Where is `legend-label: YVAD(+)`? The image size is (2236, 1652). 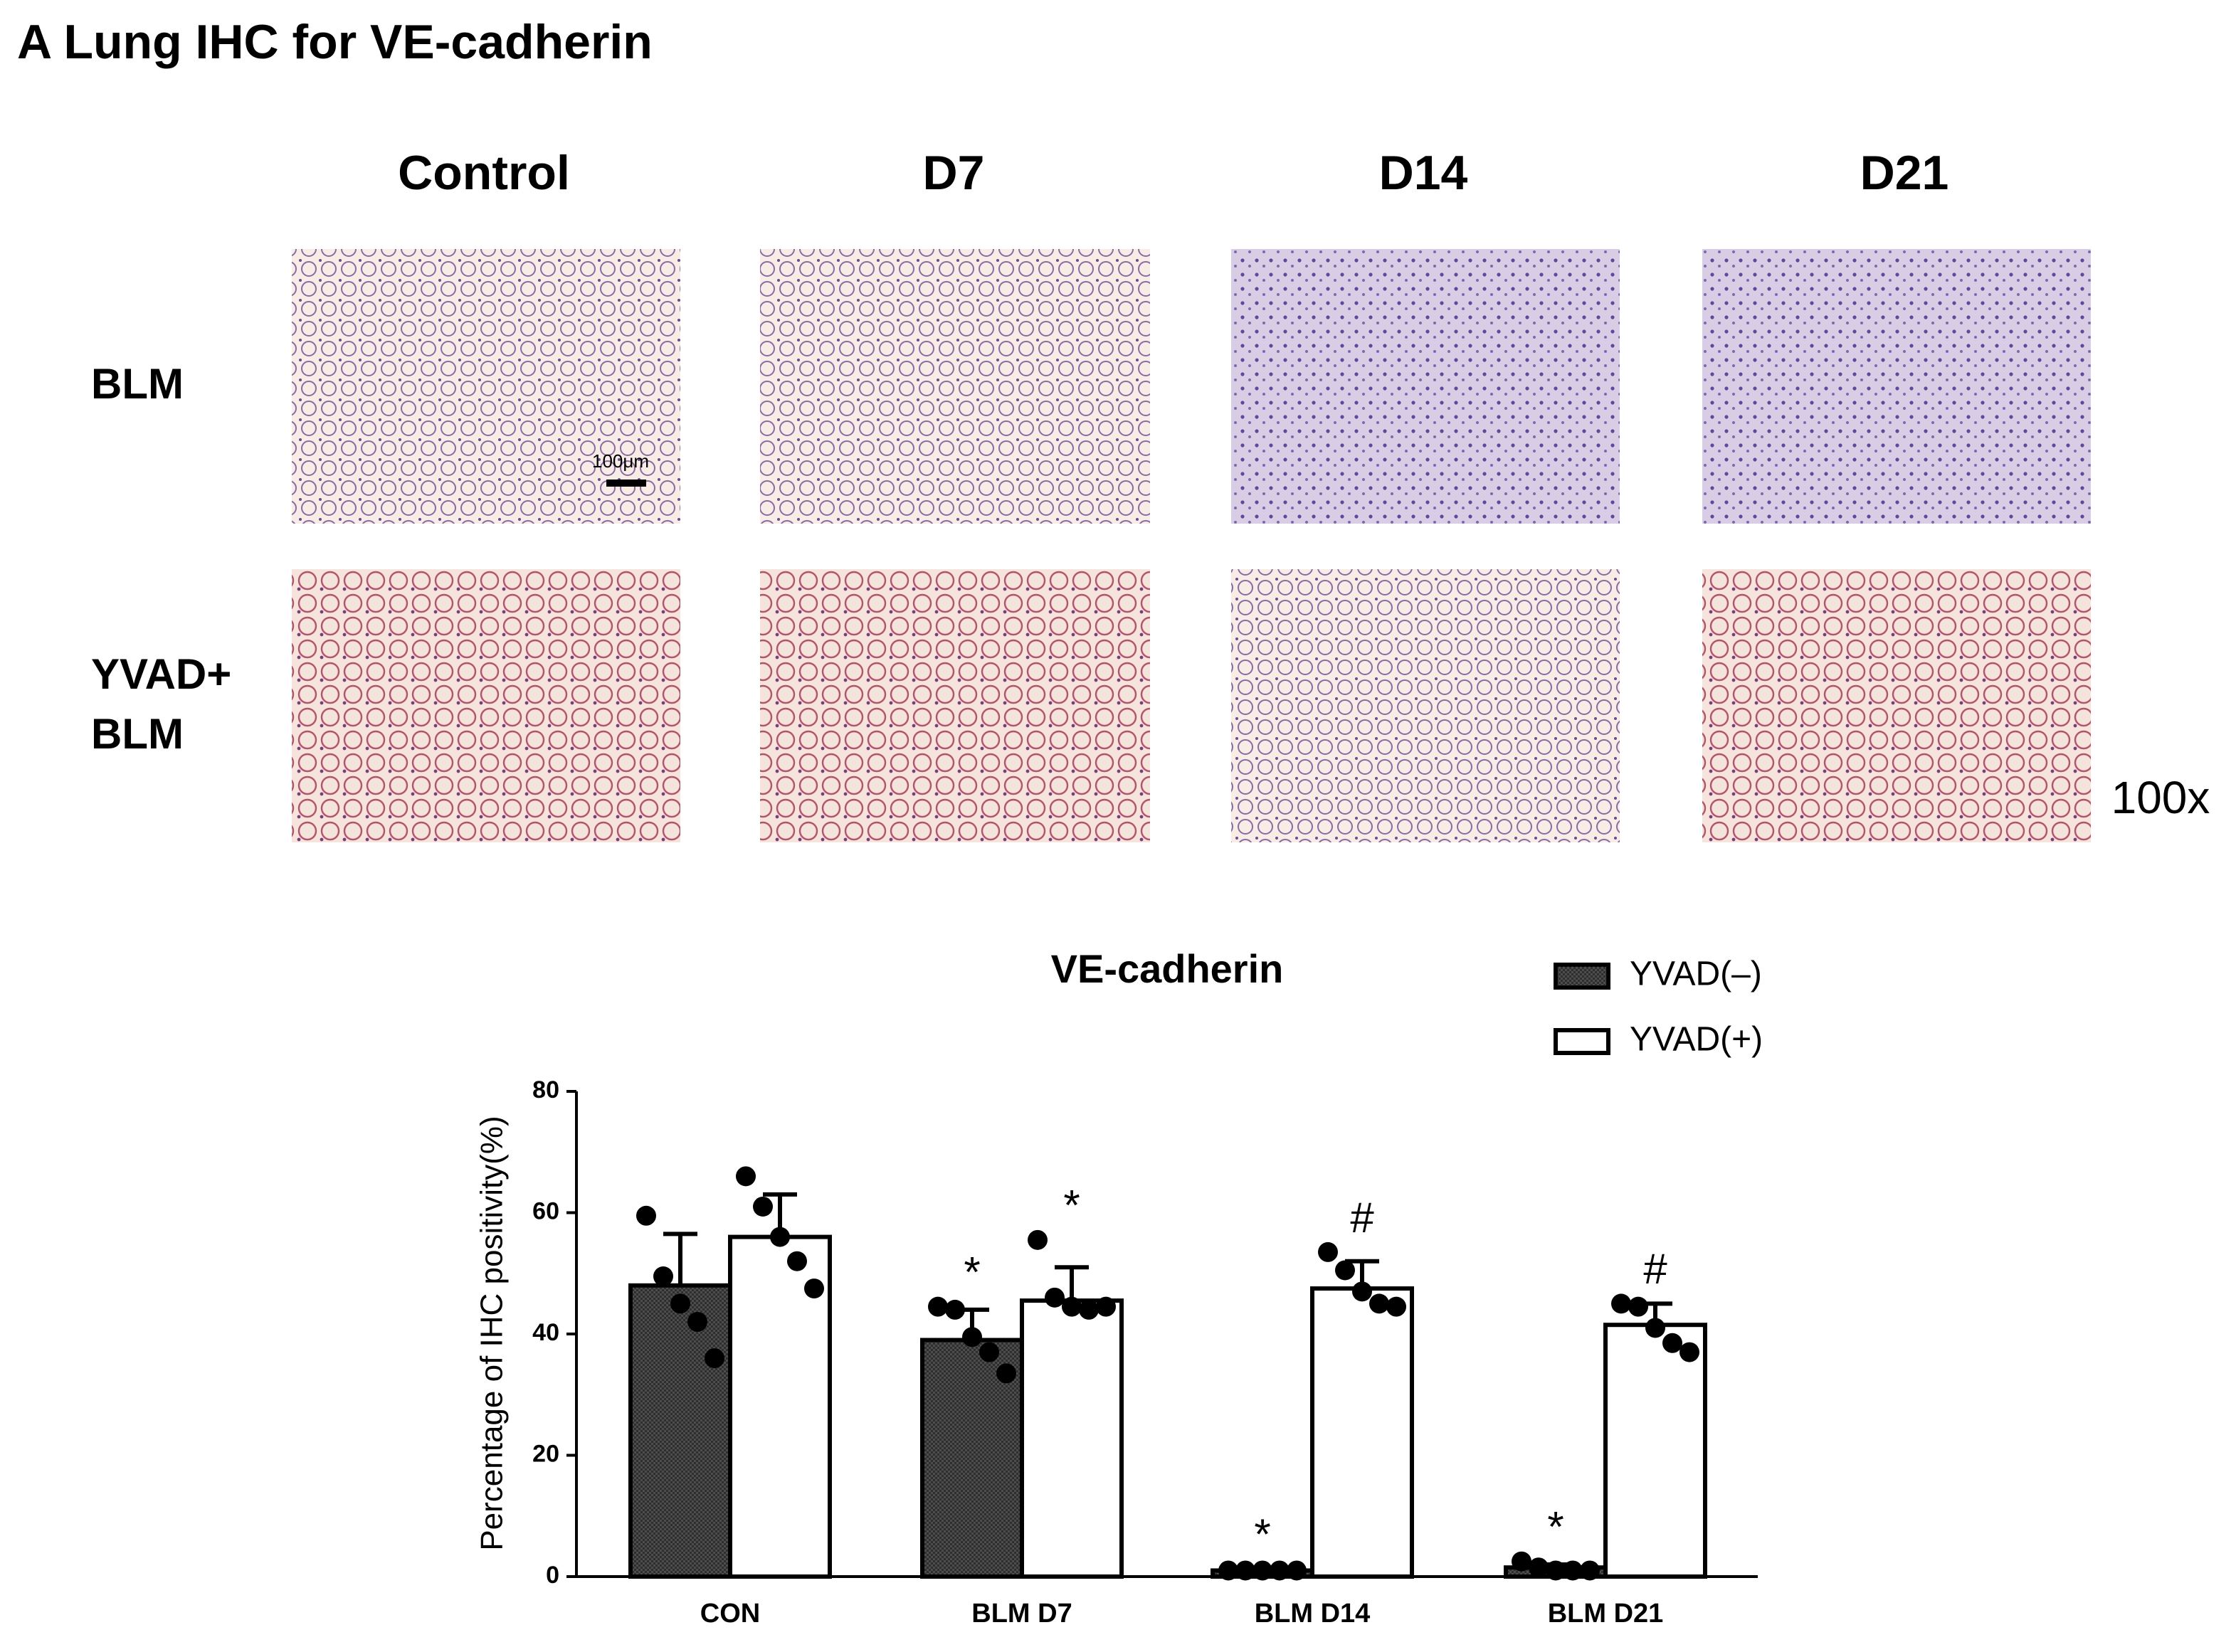 legend-label: YVAD(+) is located at coordinates (1696, 1040).